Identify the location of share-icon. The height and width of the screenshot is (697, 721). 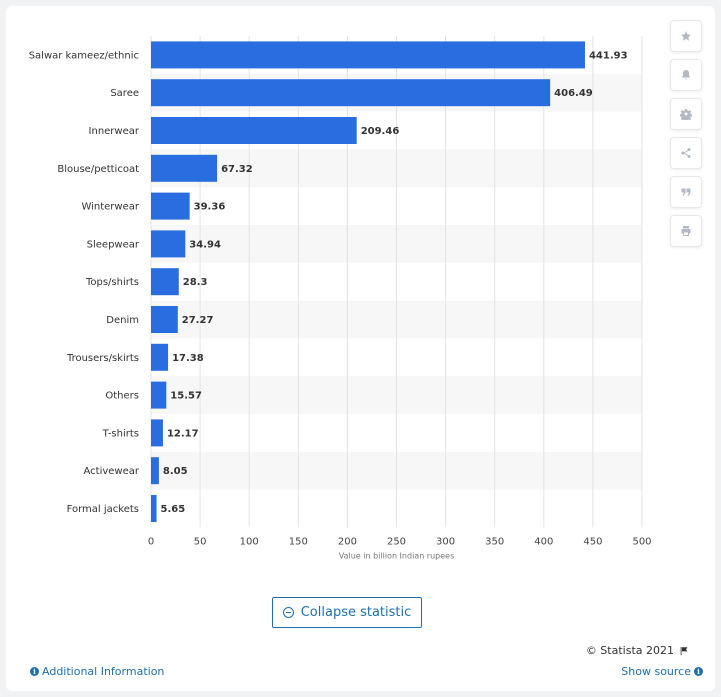
(686, 153).